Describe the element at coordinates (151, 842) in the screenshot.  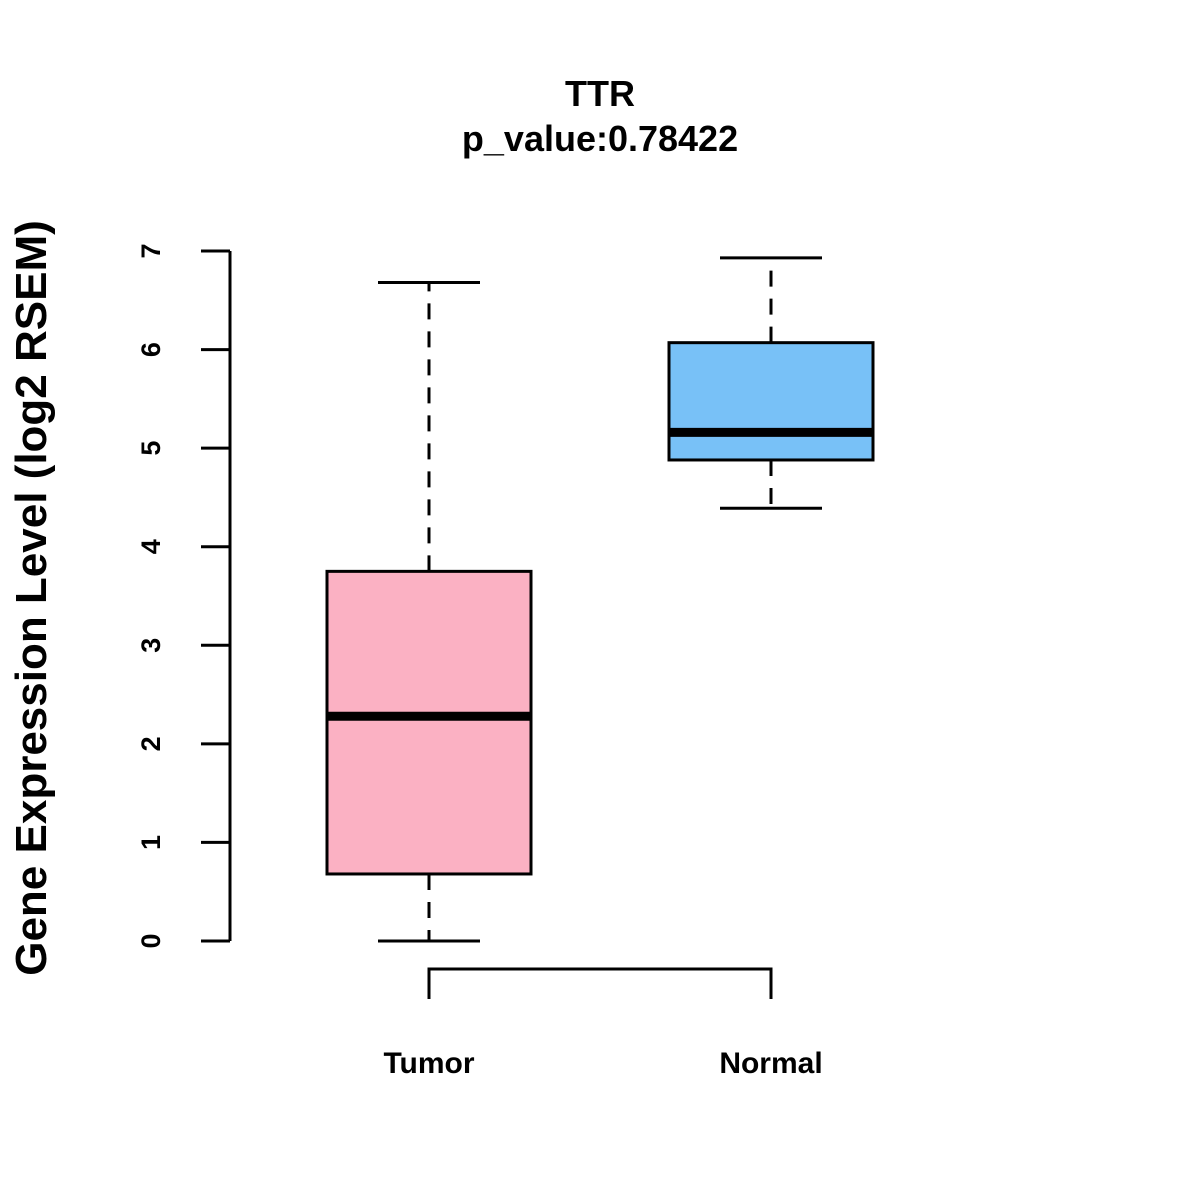
I see `y-tick-label: 1` at that location.